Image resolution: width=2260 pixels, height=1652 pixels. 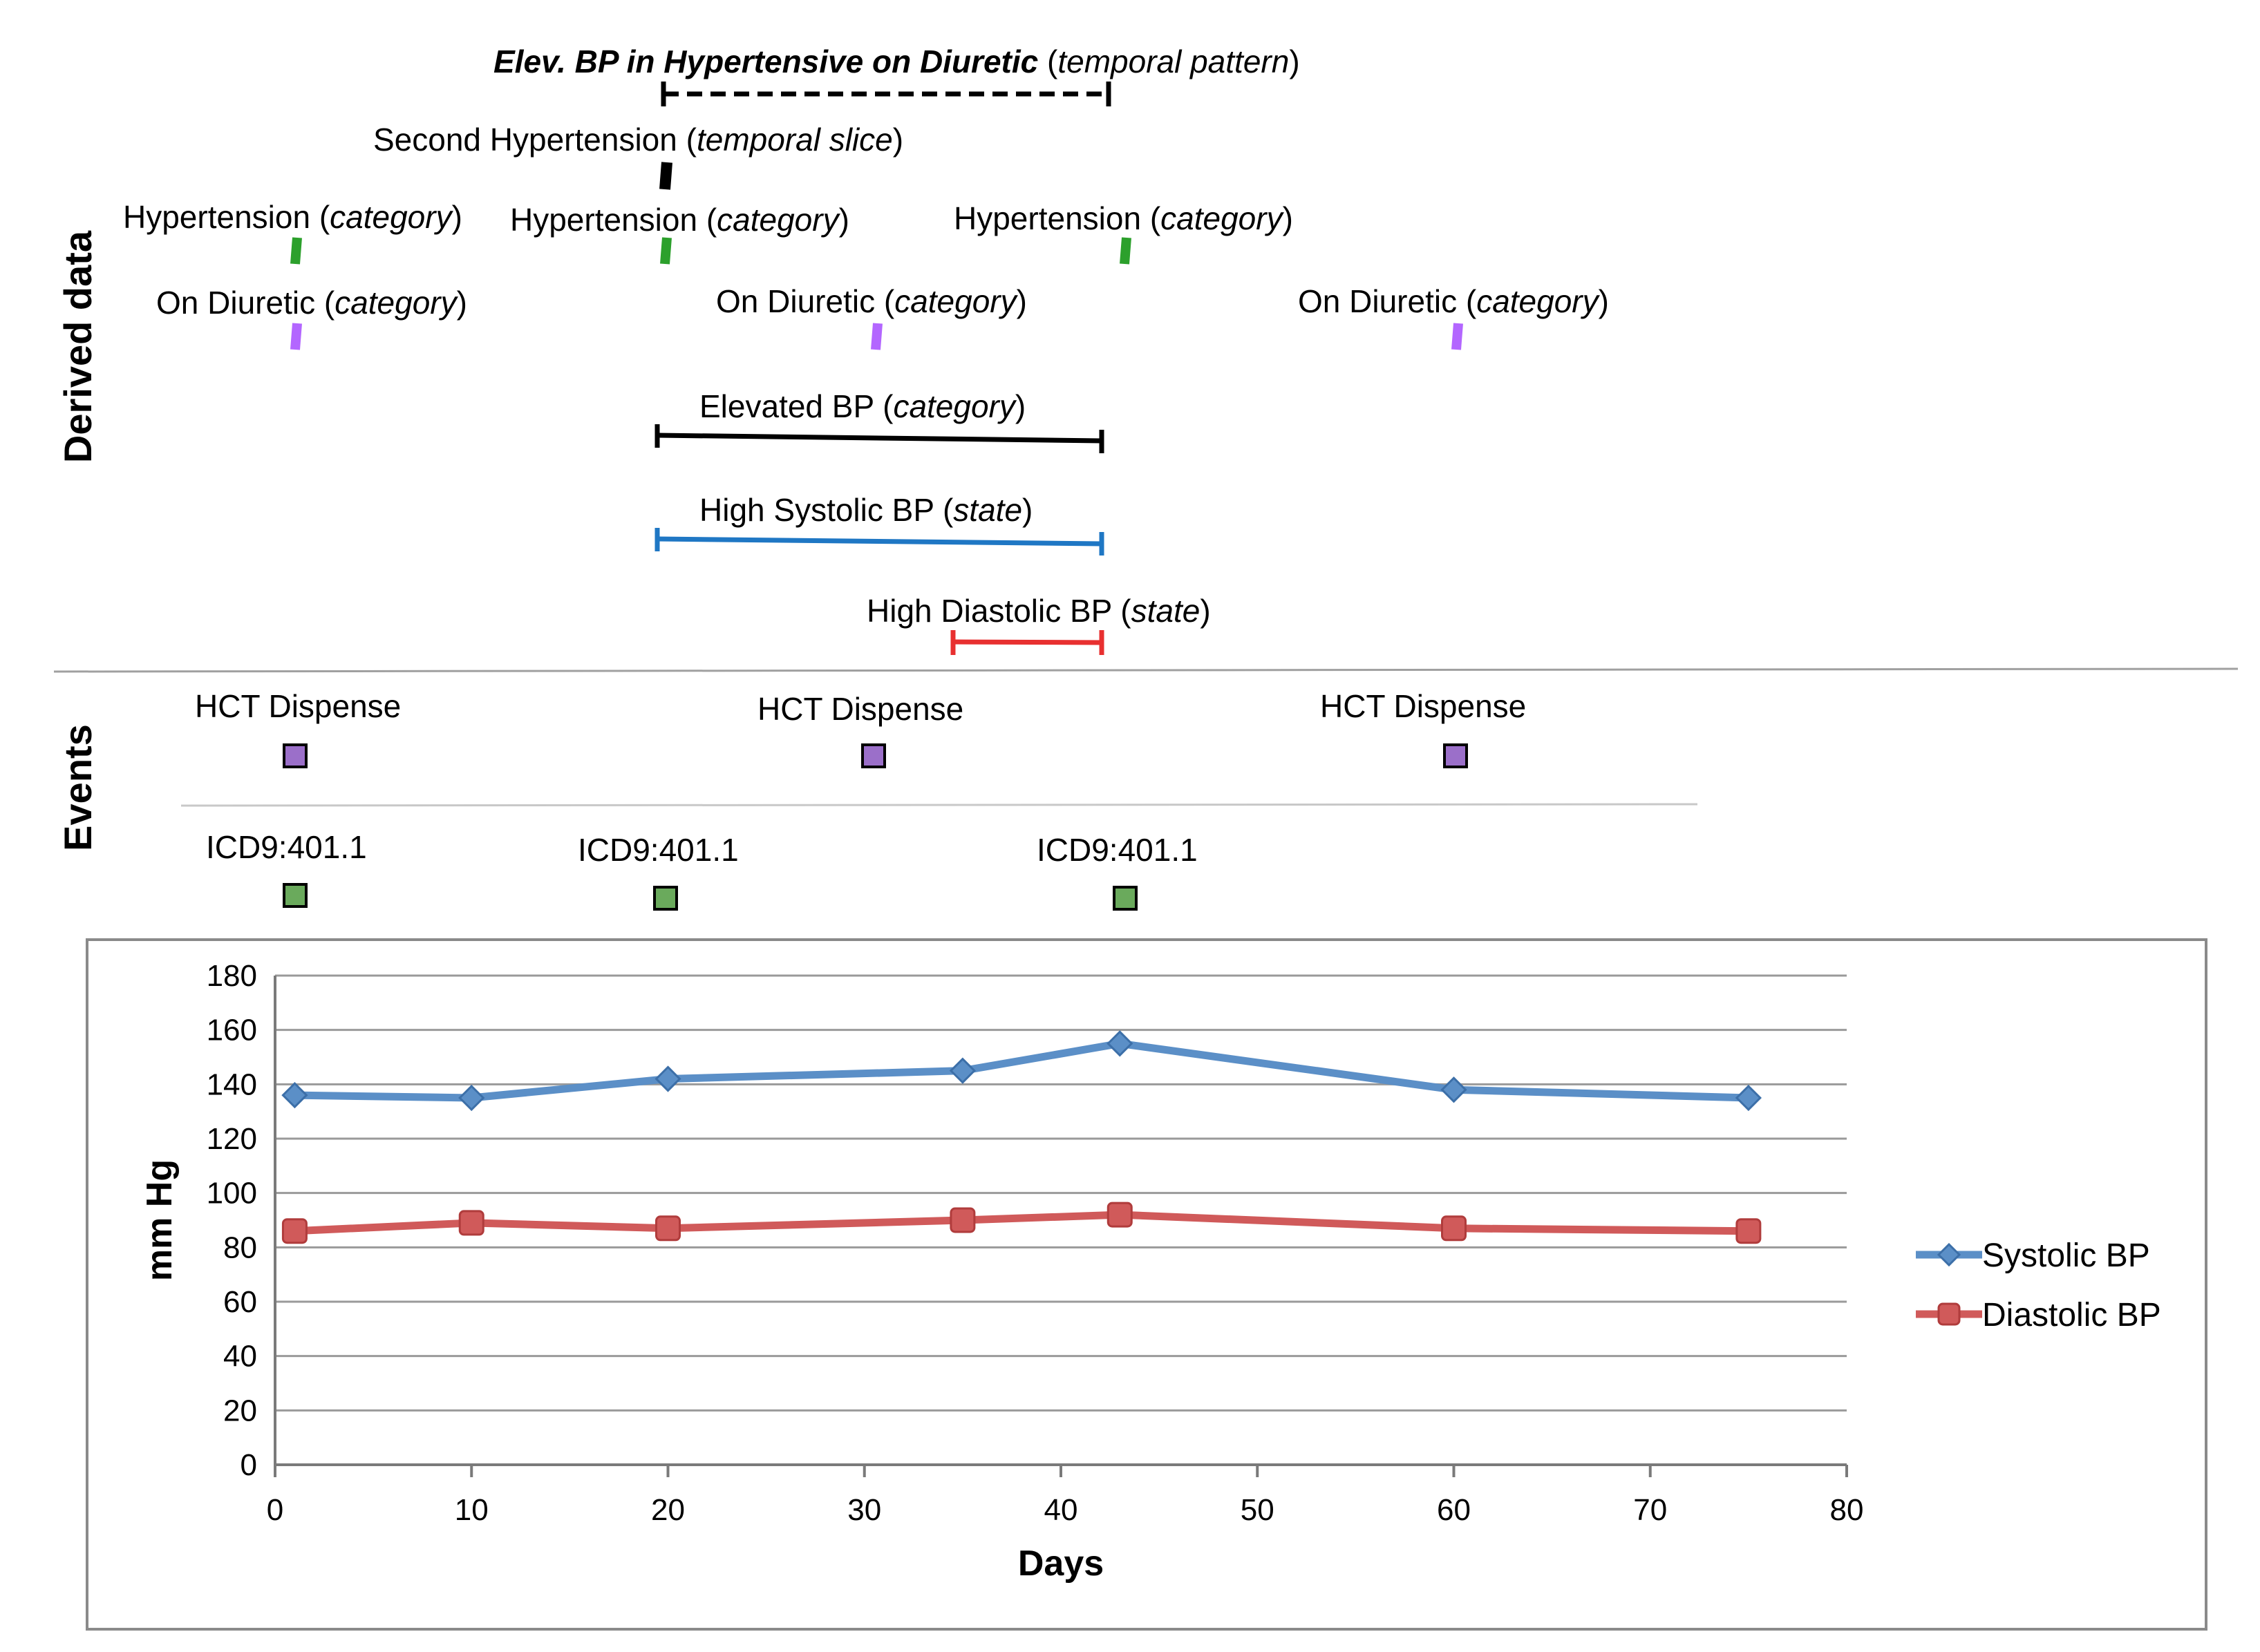 I want to click on section-divider, so click(x=1146, y=670).